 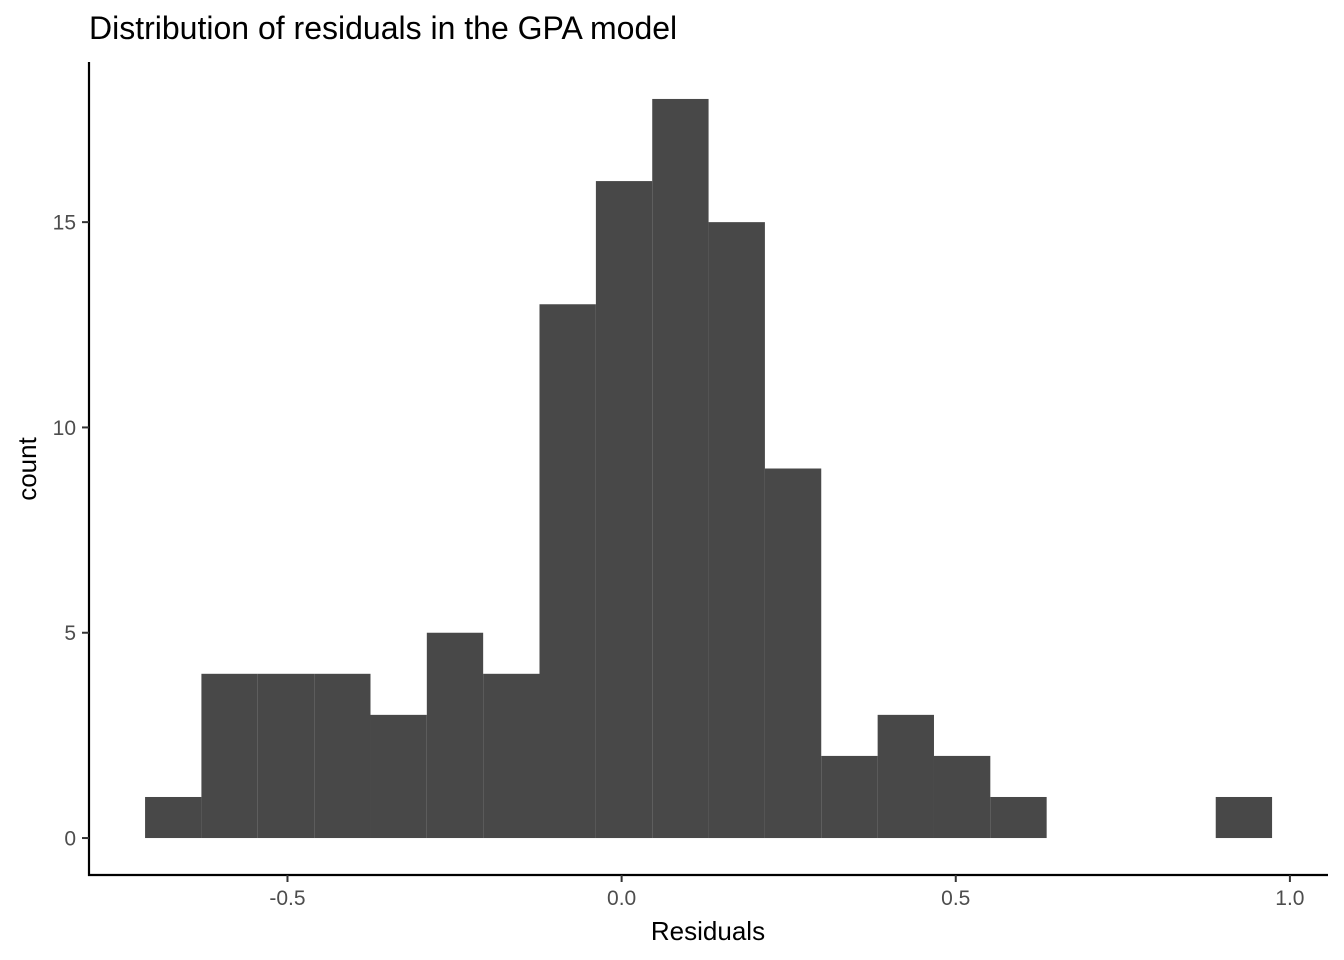 I want to click on x-axis-title: Residuals, so click(x=708, y=931).